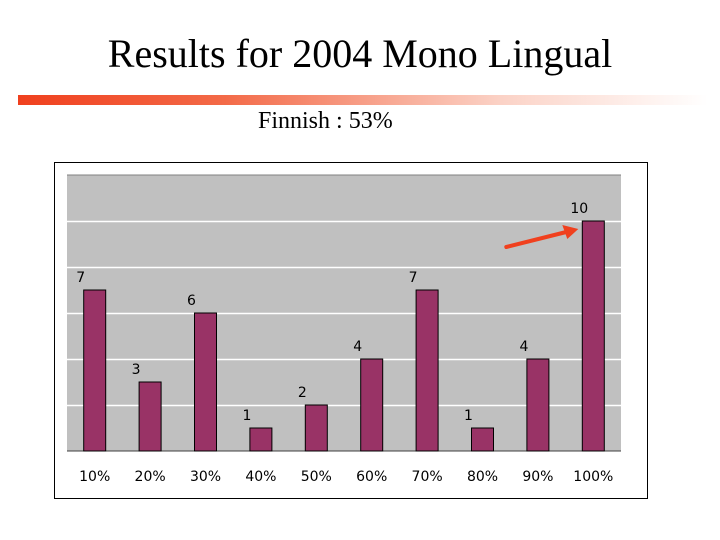  I want to click on slide-title: Results for 2004 Mono Lingual, so click(360, 53).